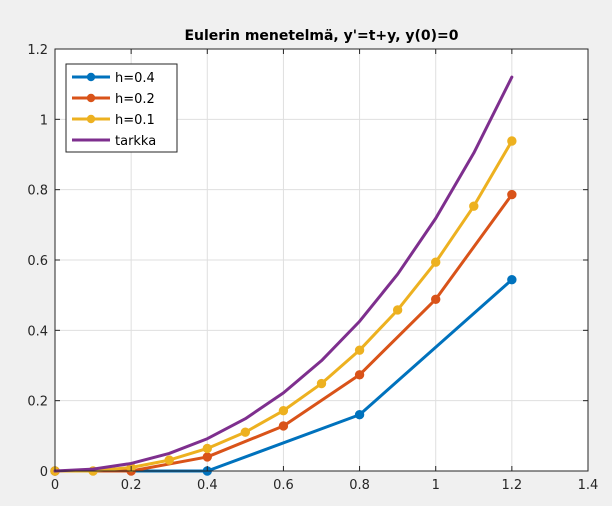 The height and width of the screenshot is (506, 612). Describe the element at coordinates (37, 191) in the screenshot. I see `y-tick-label: 0.8` at that location.